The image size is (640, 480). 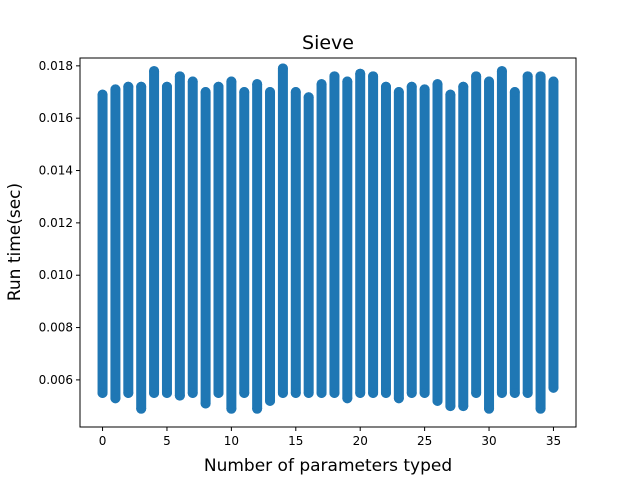 What do you see at coordinates (56, 275) in the screenshot?
I see `y-tick-label: 0.010` at bounding box center [56, 275].